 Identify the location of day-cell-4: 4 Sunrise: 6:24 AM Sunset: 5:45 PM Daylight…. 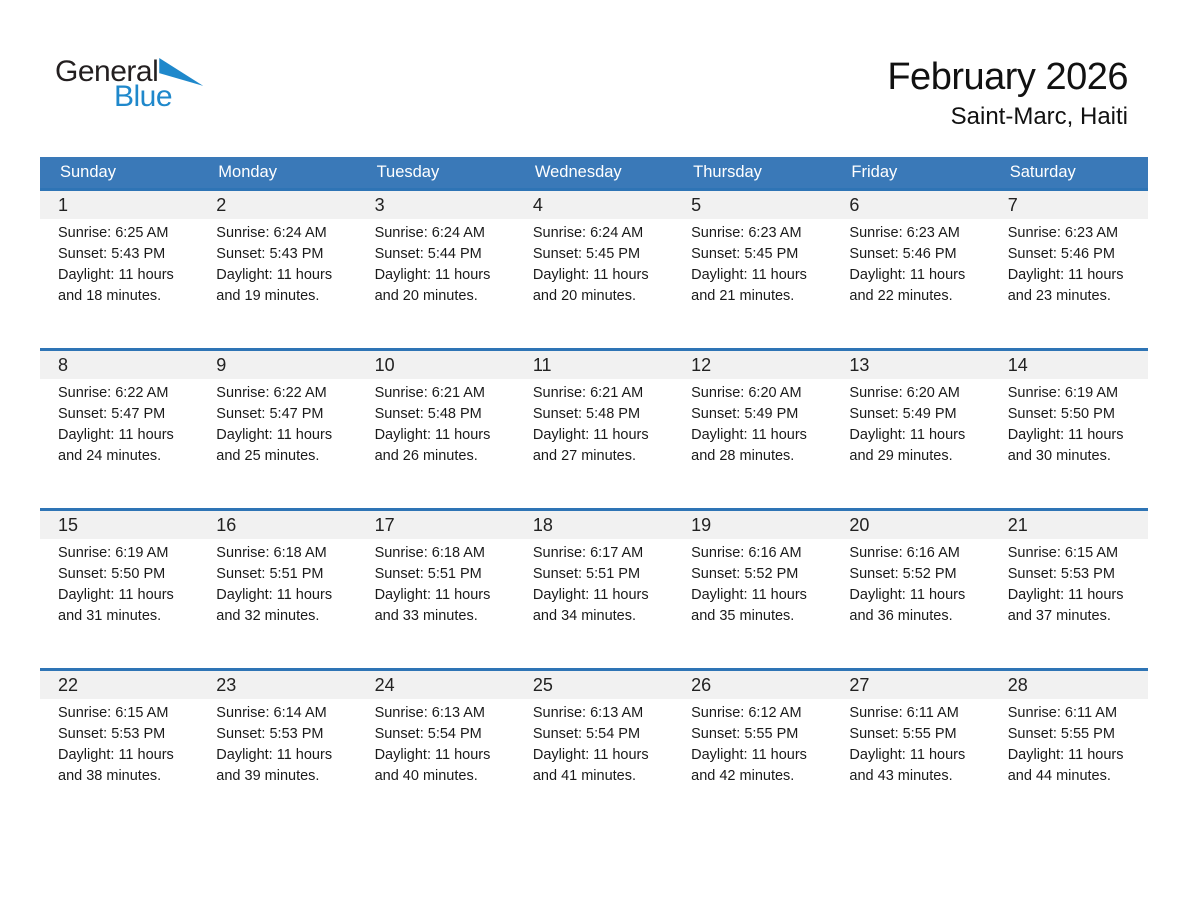
(594, 269).